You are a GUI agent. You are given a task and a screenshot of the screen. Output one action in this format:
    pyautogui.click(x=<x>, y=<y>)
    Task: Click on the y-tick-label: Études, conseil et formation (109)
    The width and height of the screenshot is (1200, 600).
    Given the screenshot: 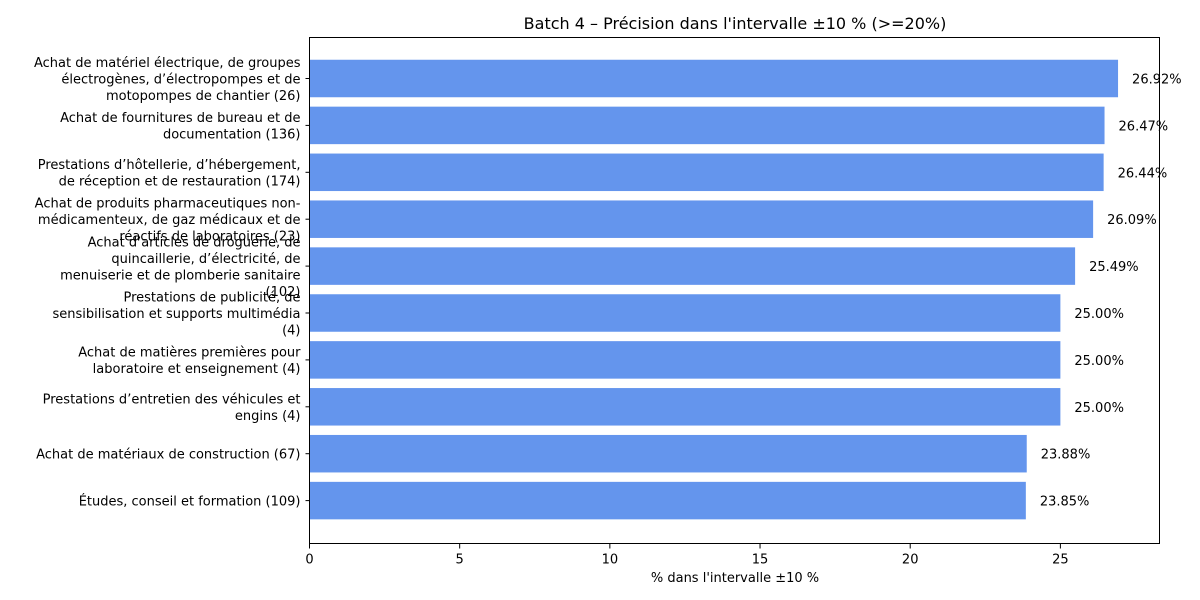 What is the action you would take?
    pyautogui.click(x=190, y=502)
    